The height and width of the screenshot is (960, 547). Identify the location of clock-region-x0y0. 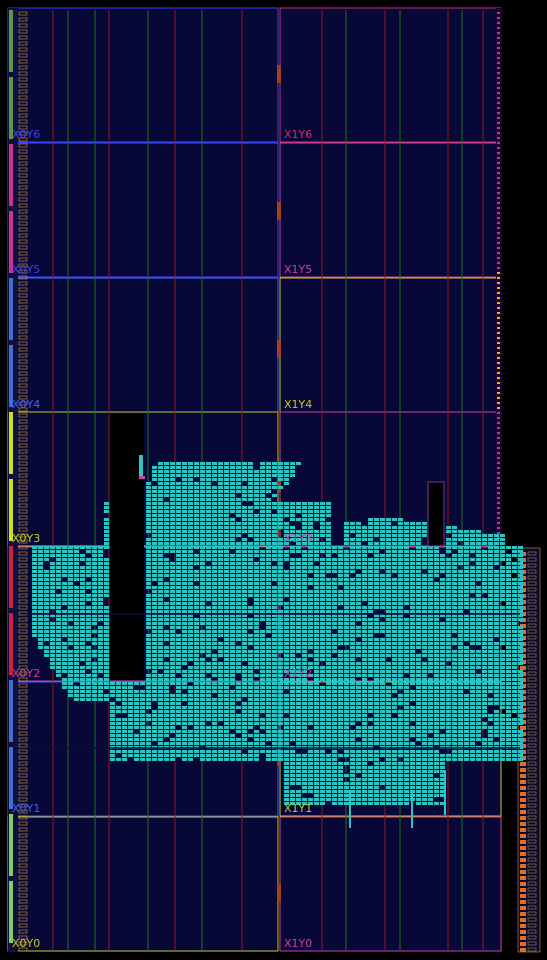
(143, 884).